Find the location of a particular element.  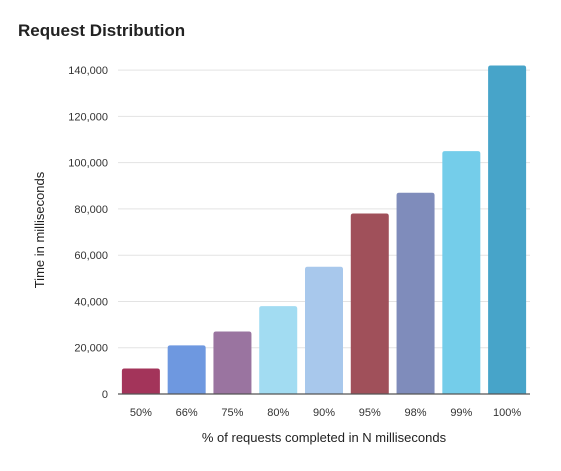

x-tick-label: 80% is located at coordinates (278, 413).